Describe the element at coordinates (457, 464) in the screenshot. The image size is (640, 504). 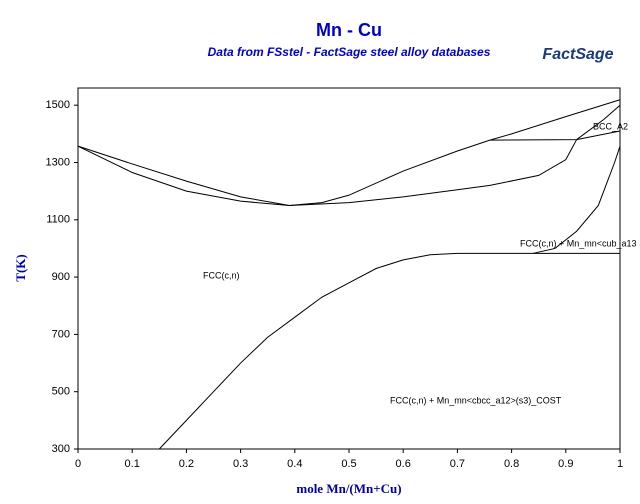
I see `x-tick-label: 0.7` at that location.